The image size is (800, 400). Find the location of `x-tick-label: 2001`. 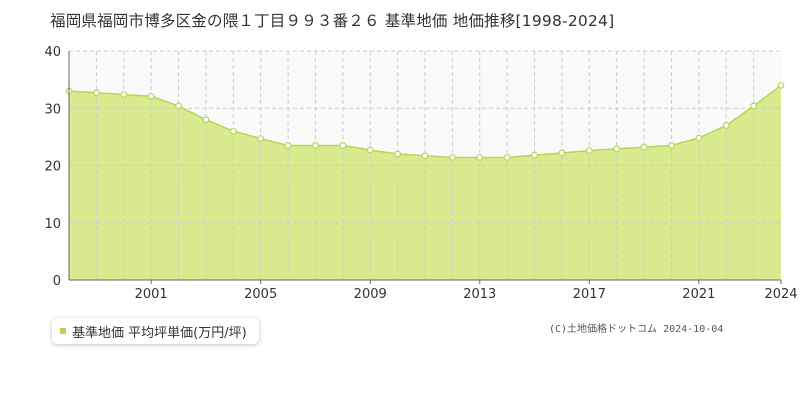

x-tick-label: 2001 is located at coordinates (151, 294).